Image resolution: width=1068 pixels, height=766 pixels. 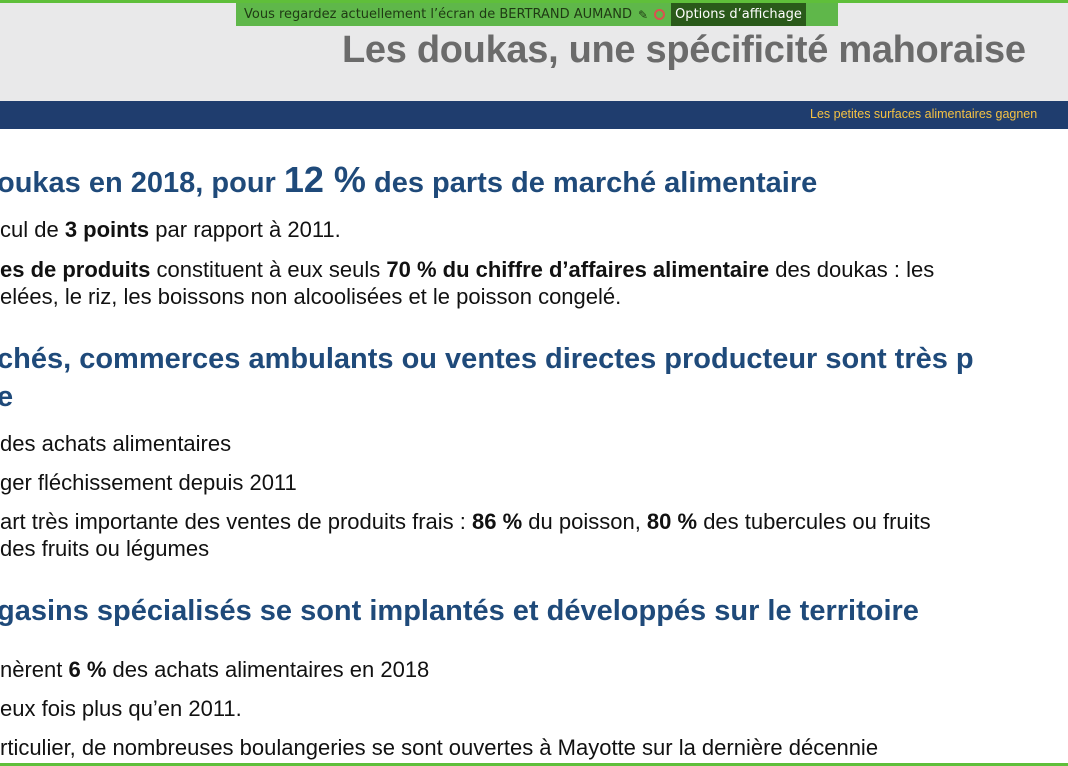 I want to click on text: cul de, so click(x=32, y=229).